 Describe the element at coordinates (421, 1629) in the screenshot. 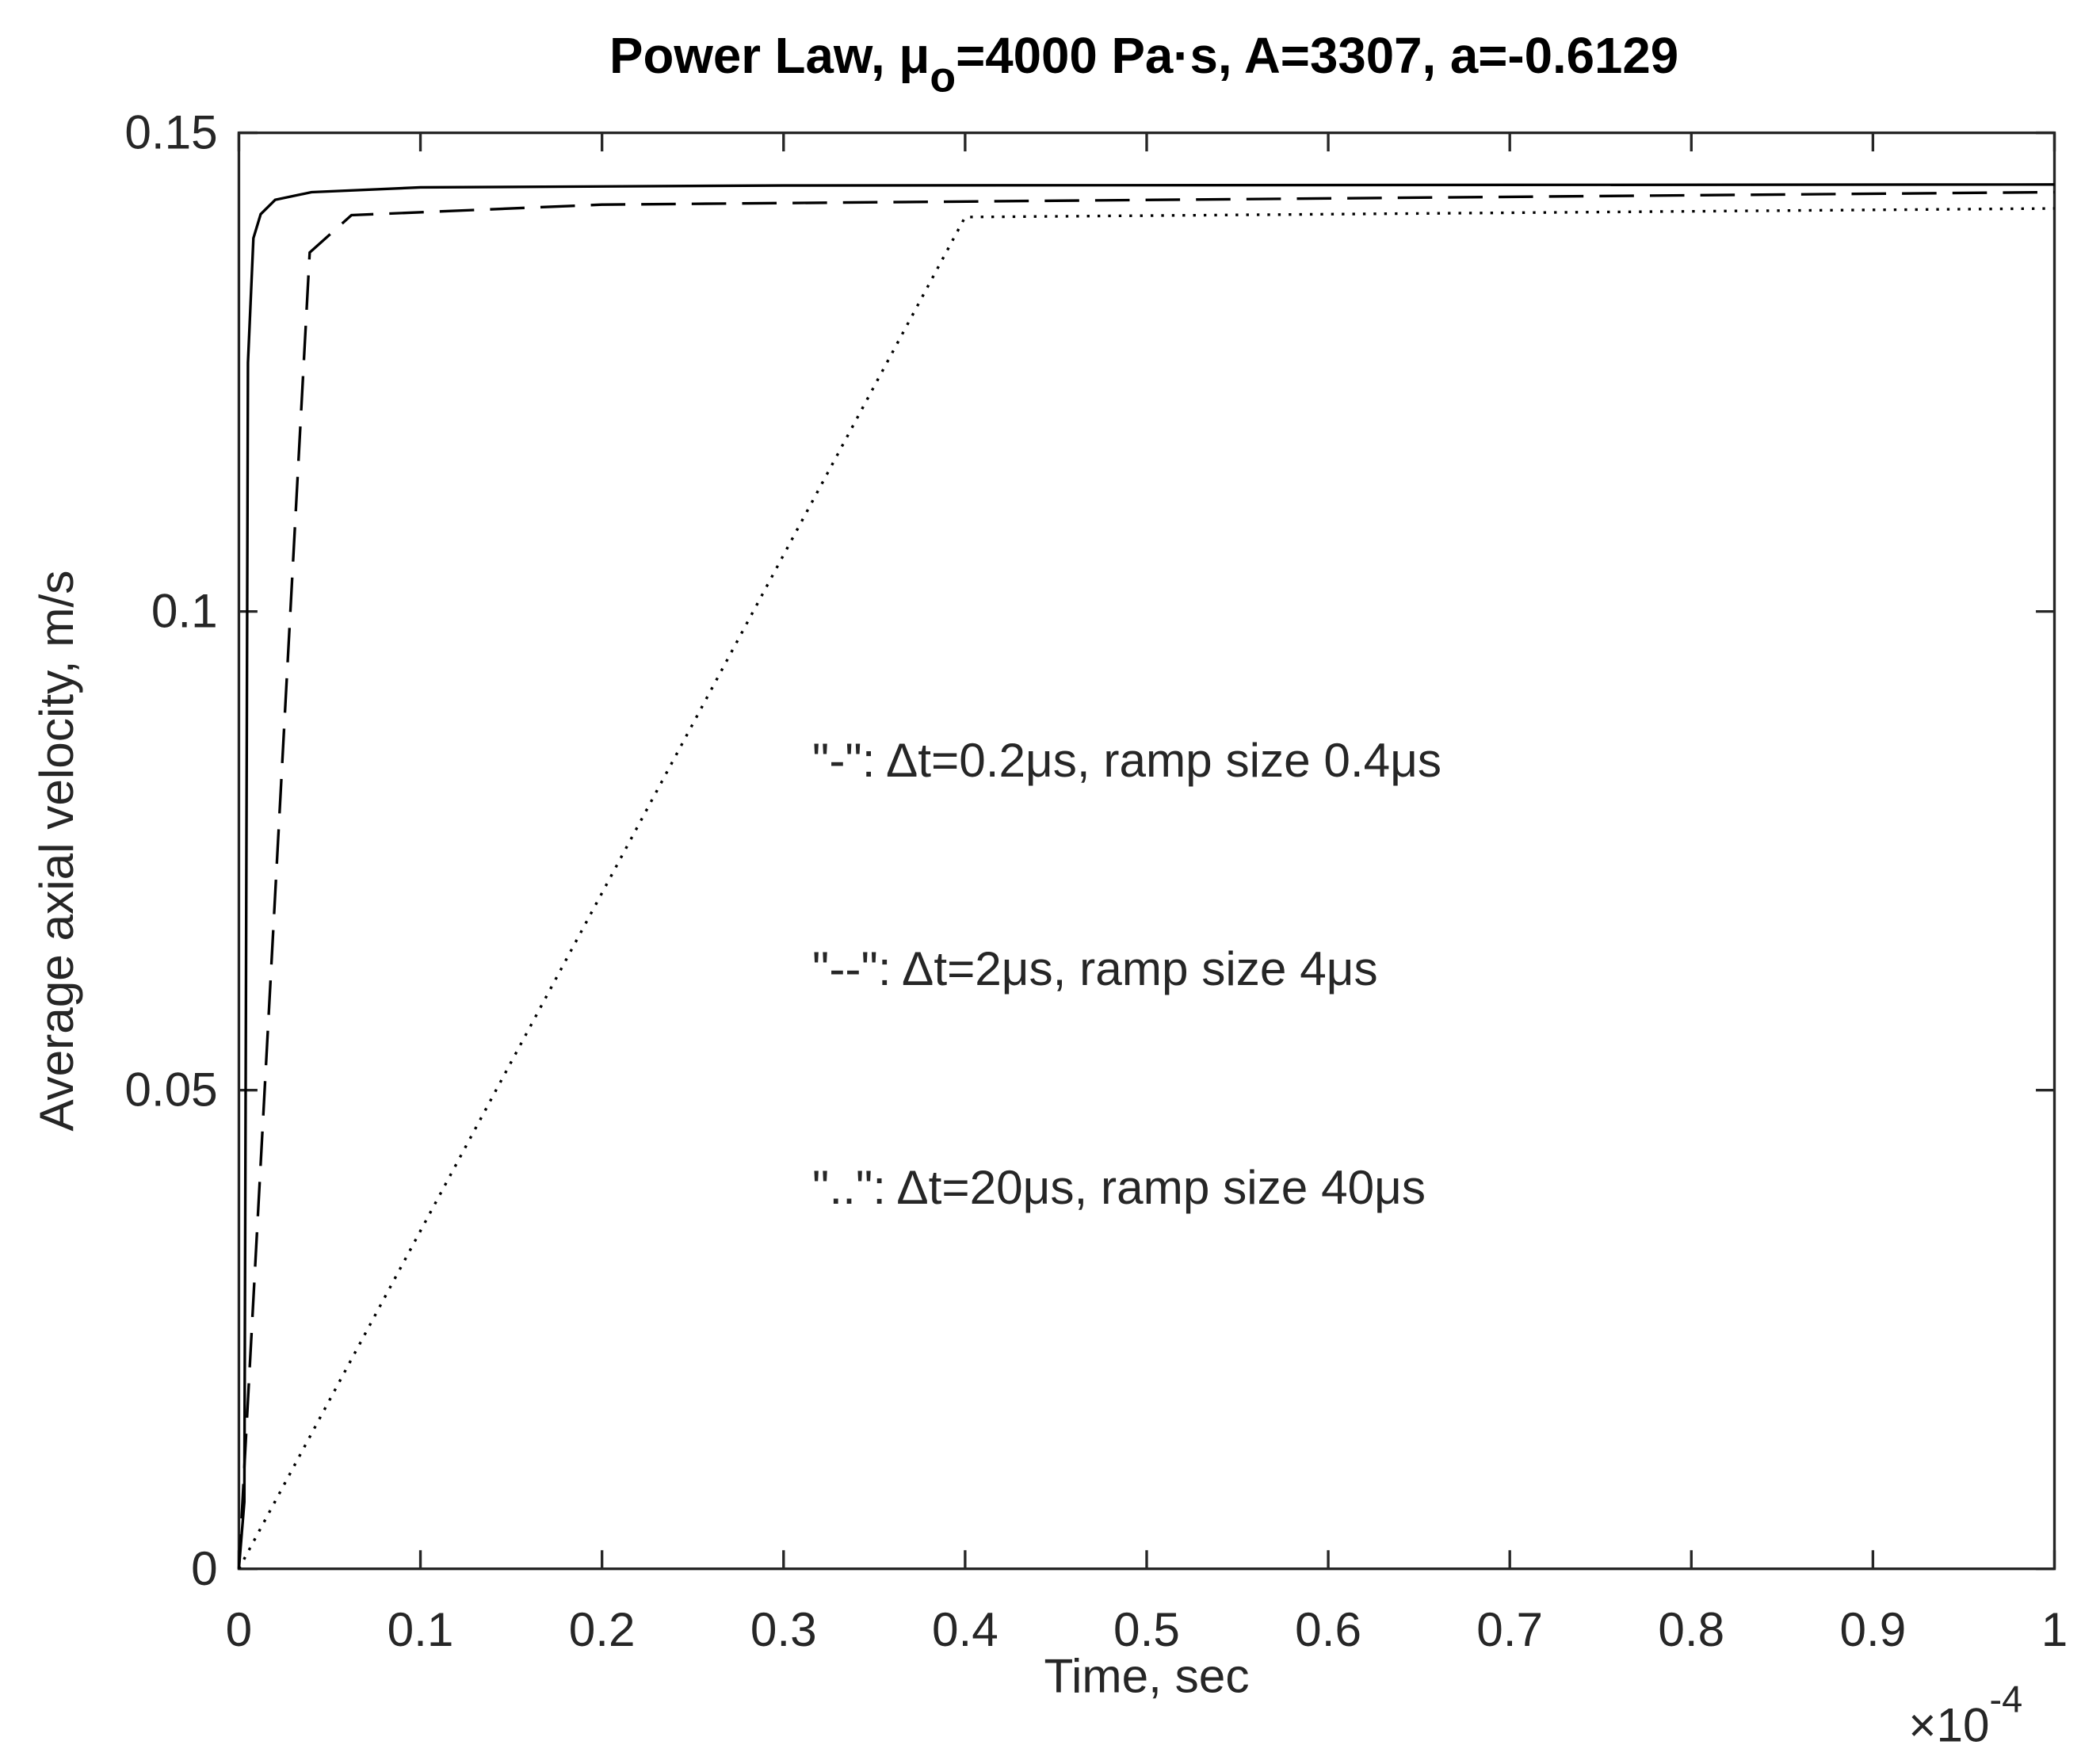

I see `x-tick-label: 0.1` at that location.